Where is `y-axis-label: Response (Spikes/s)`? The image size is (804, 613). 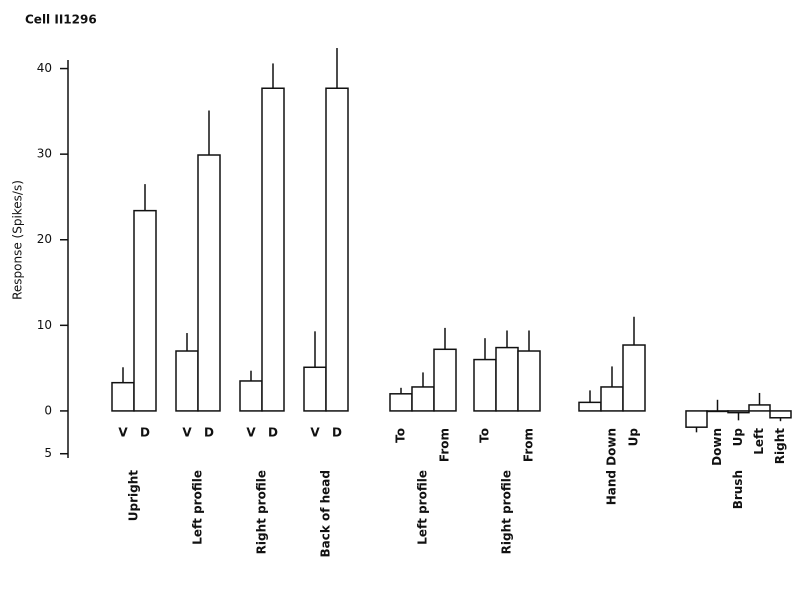
y-axis-label: Response (Spikes/s) is located at coordinates (18, 240).